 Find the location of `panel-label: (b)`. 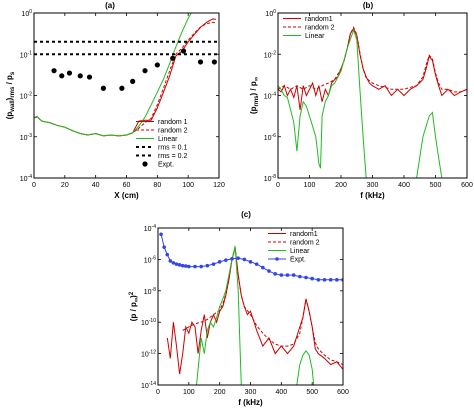

panel-label: (b) is located at coordinates (368, 5).